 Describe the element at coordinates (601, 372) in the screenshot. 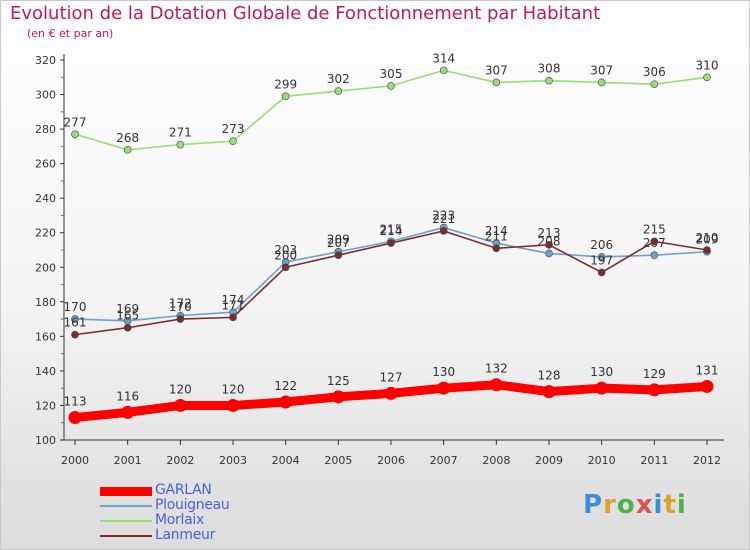

I see `data-label-garlan: 130` at that location.